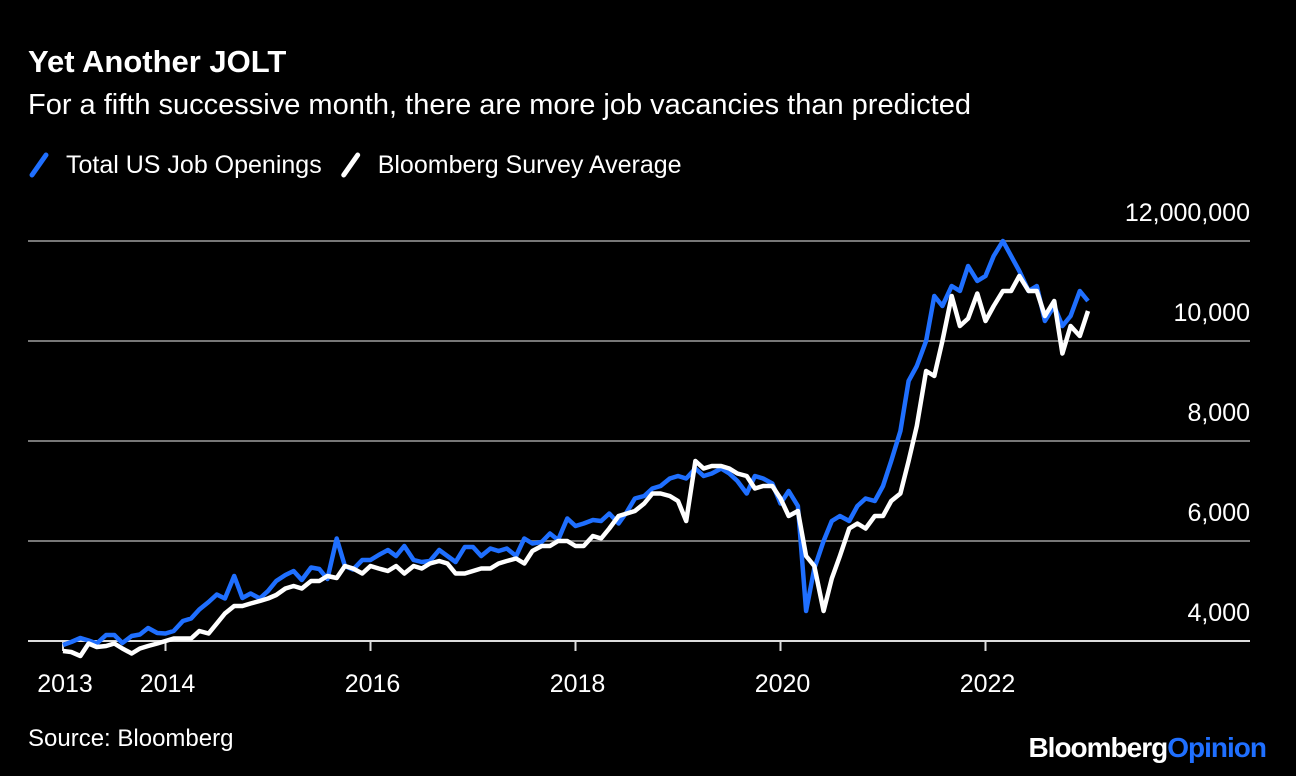  Describe the element at coordinates (194, 165) in the screenshot. I see `legend-label: Total US Job Openings` at that location.